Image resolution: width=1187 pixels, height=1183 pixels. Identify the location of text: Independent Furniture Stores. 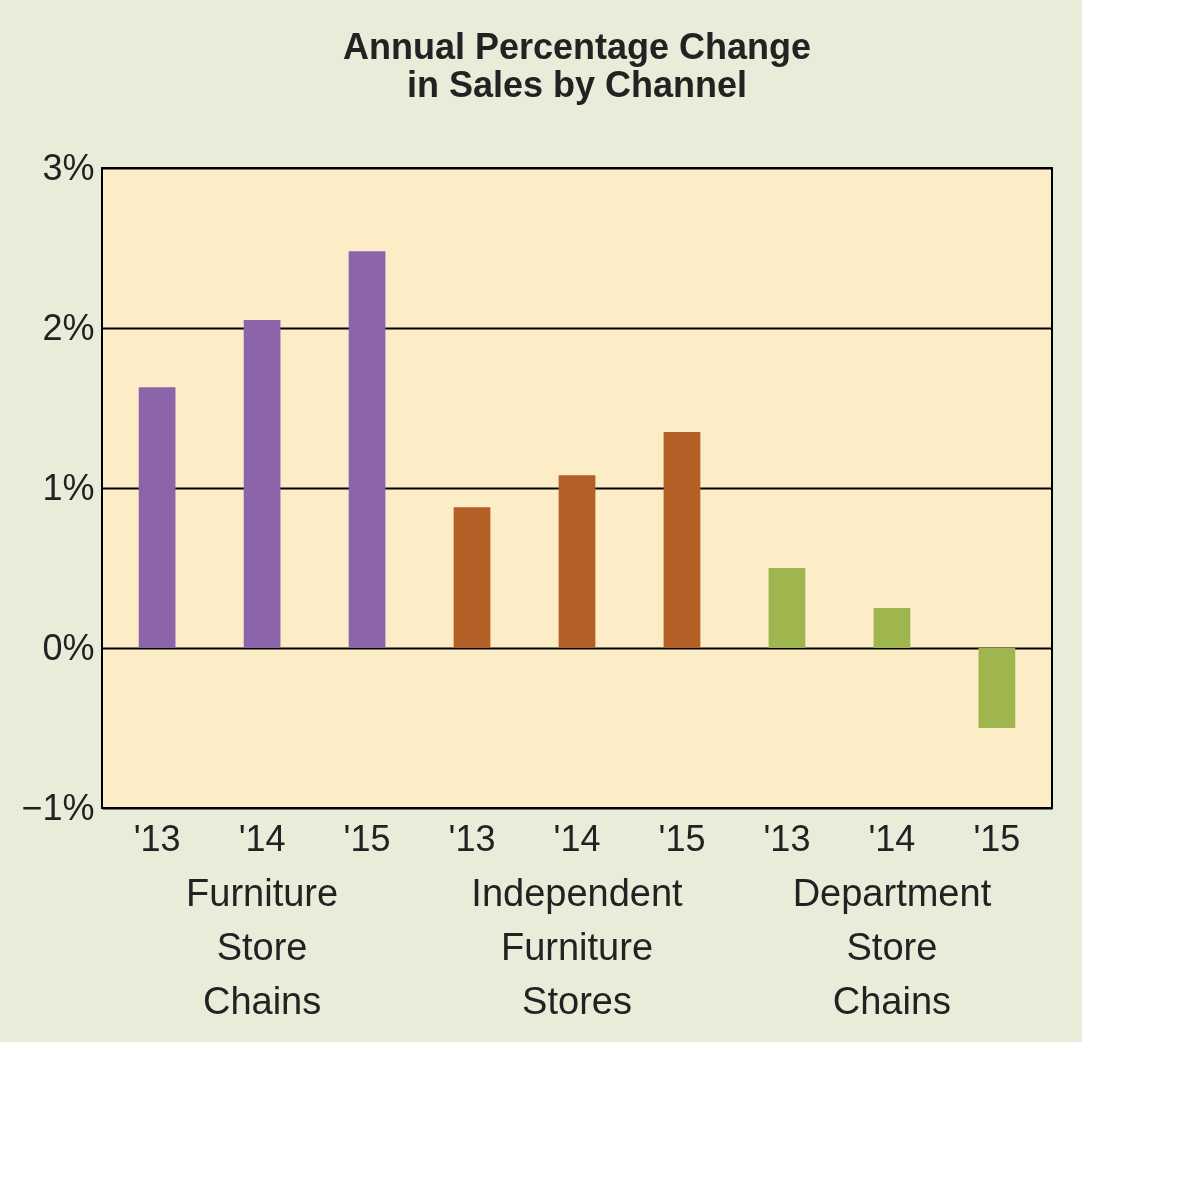
(577, 947).